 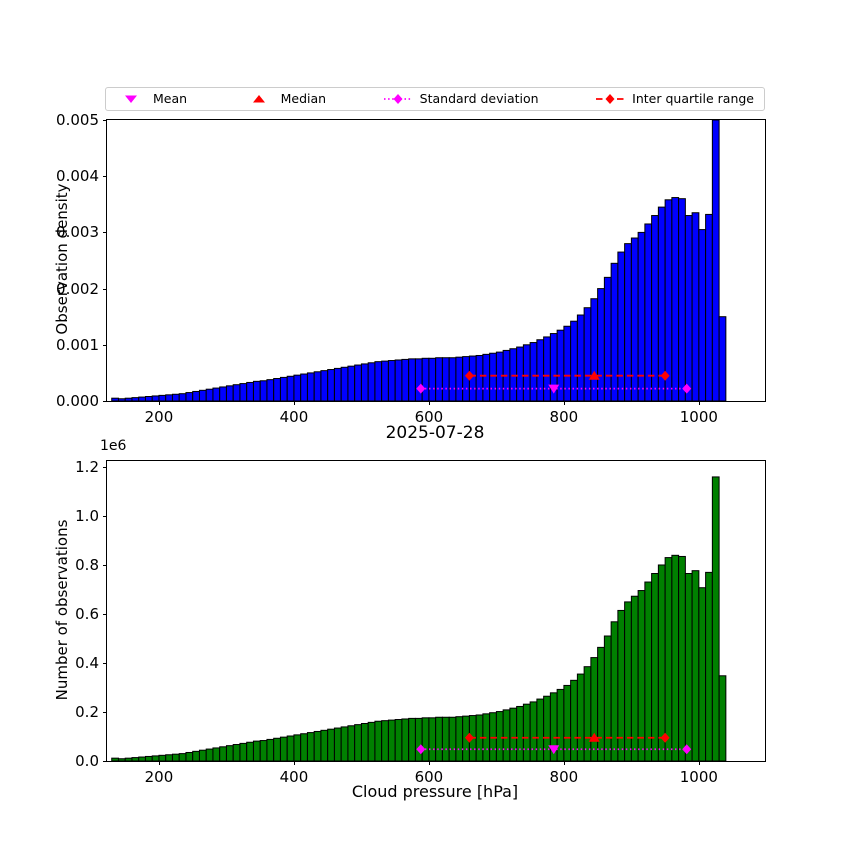 What do you see at coordinates (87, 516) in the screenshot?
I see `y-tick-label: 1.0` at bounding box center [87, 516].